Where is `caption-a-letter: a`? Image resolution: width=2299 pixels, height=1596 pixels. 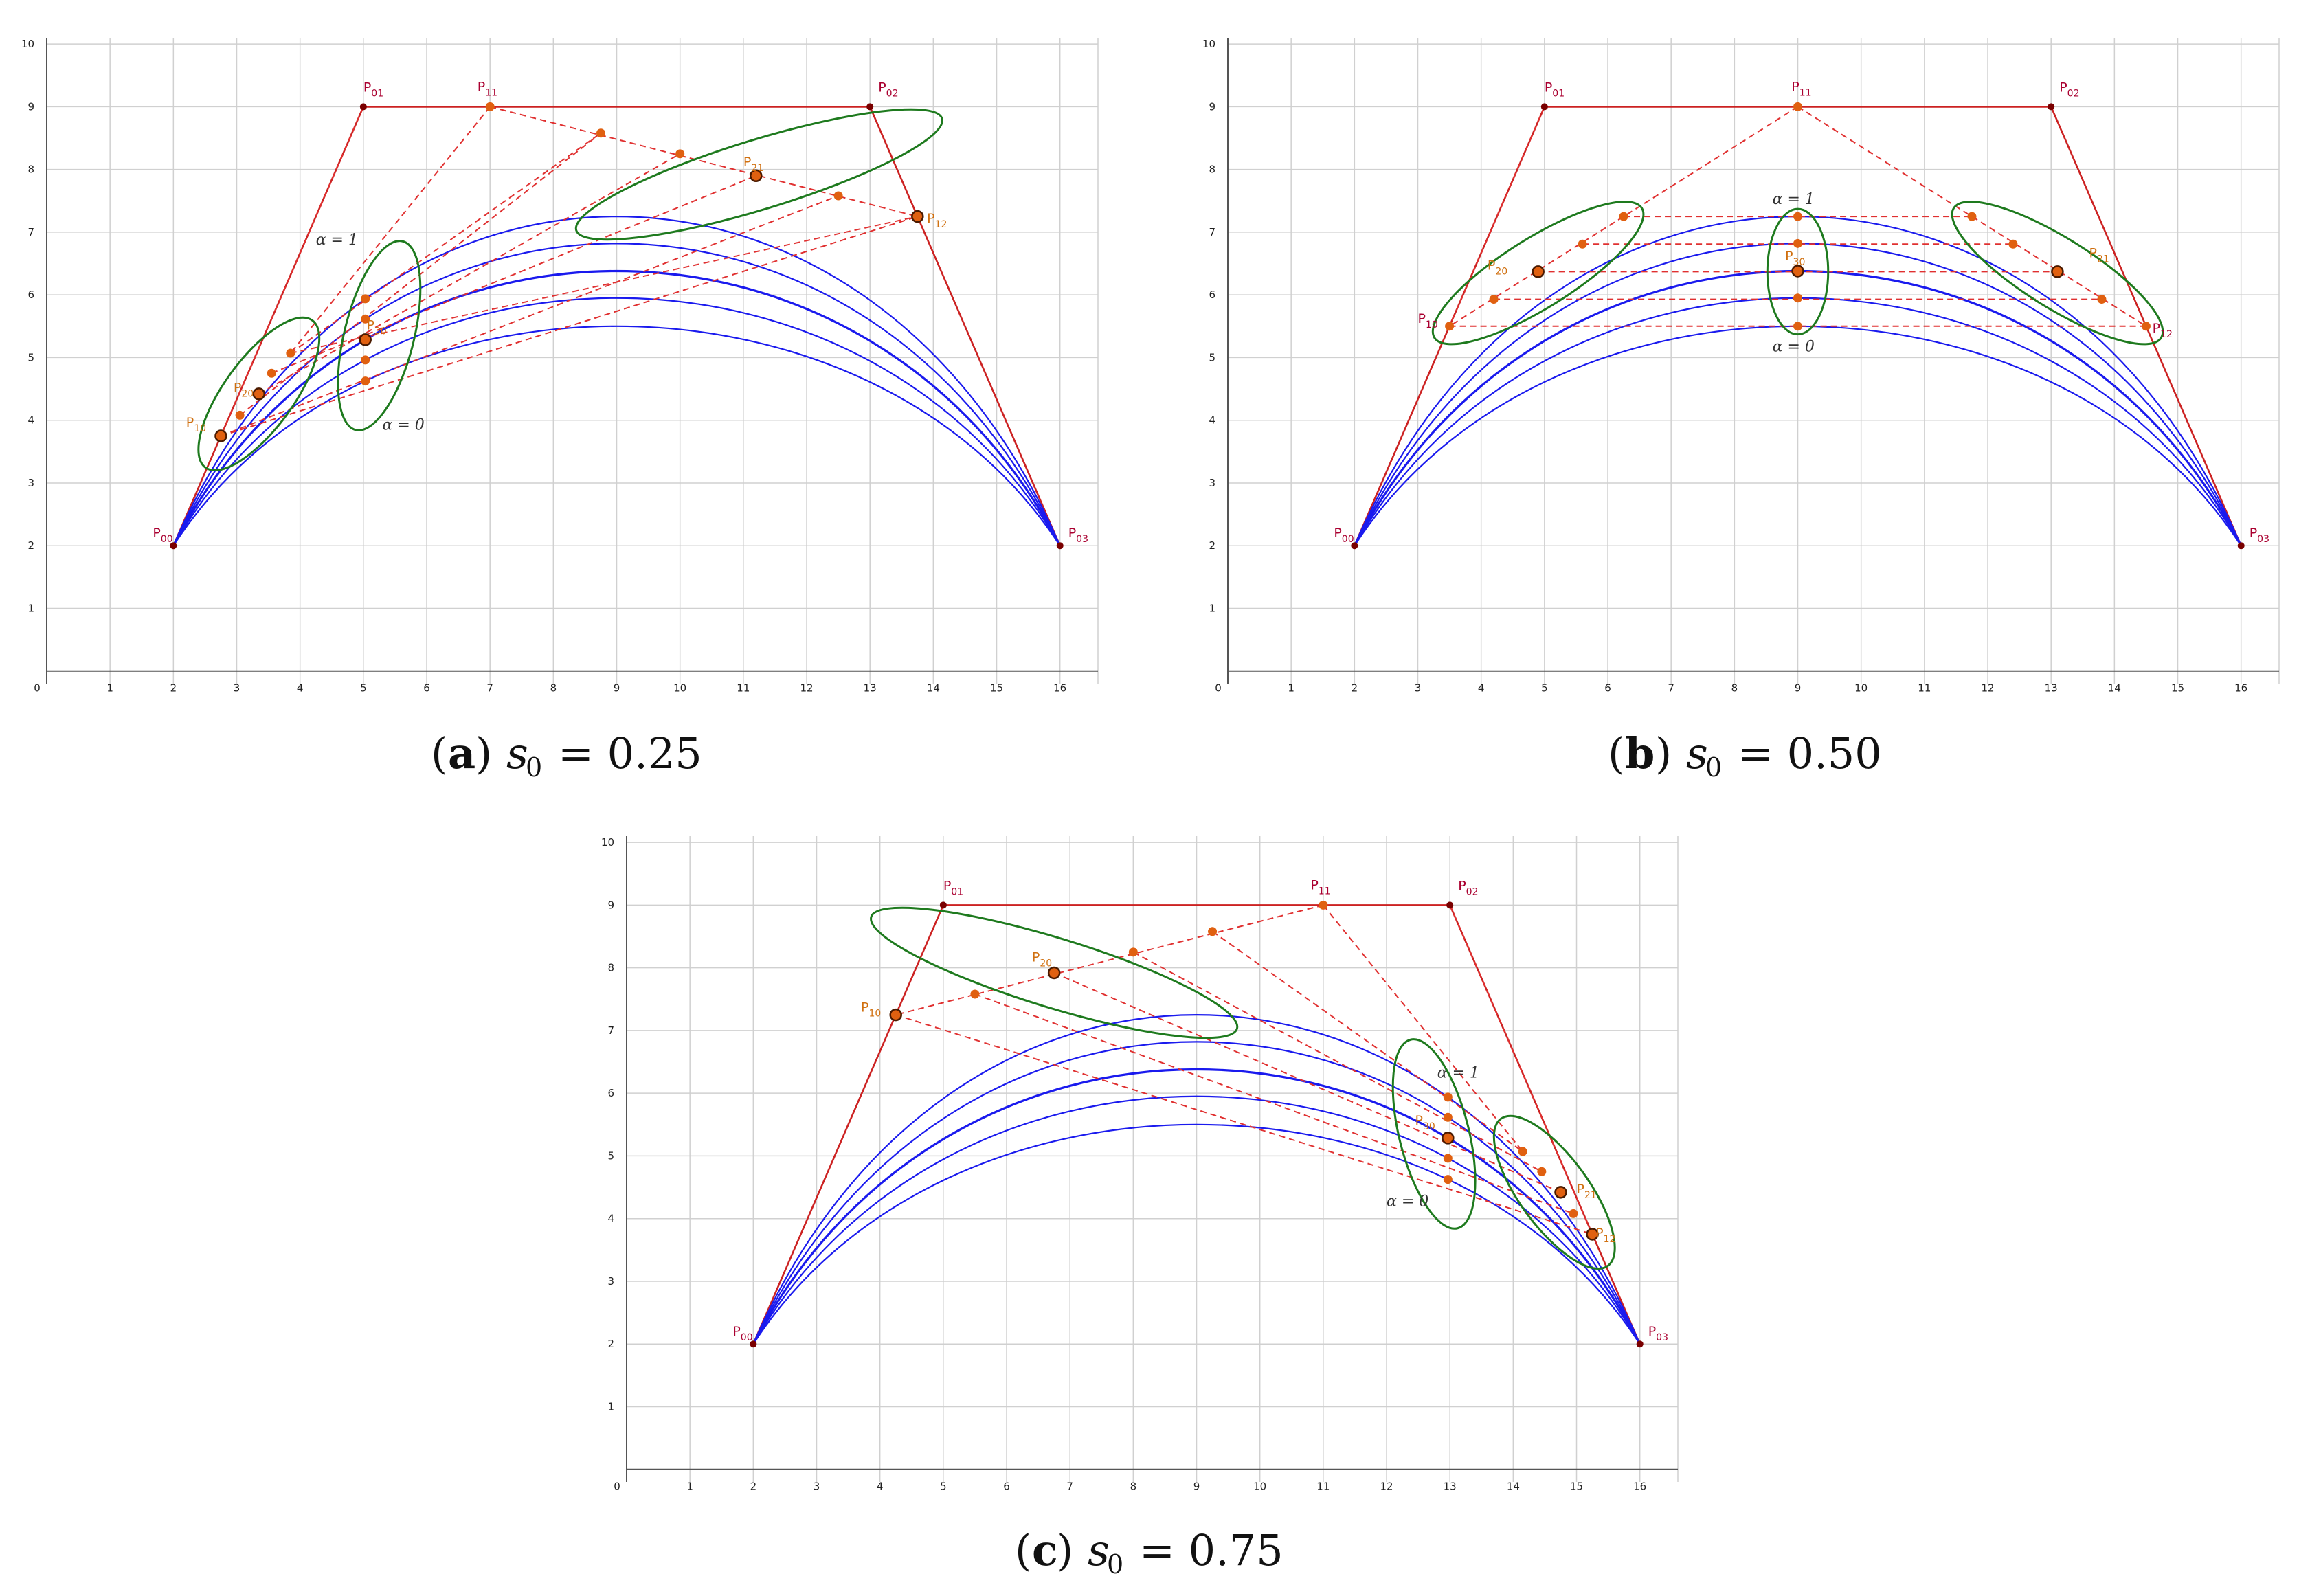
caption-a-letter: a is located at coordinates (461, 753).